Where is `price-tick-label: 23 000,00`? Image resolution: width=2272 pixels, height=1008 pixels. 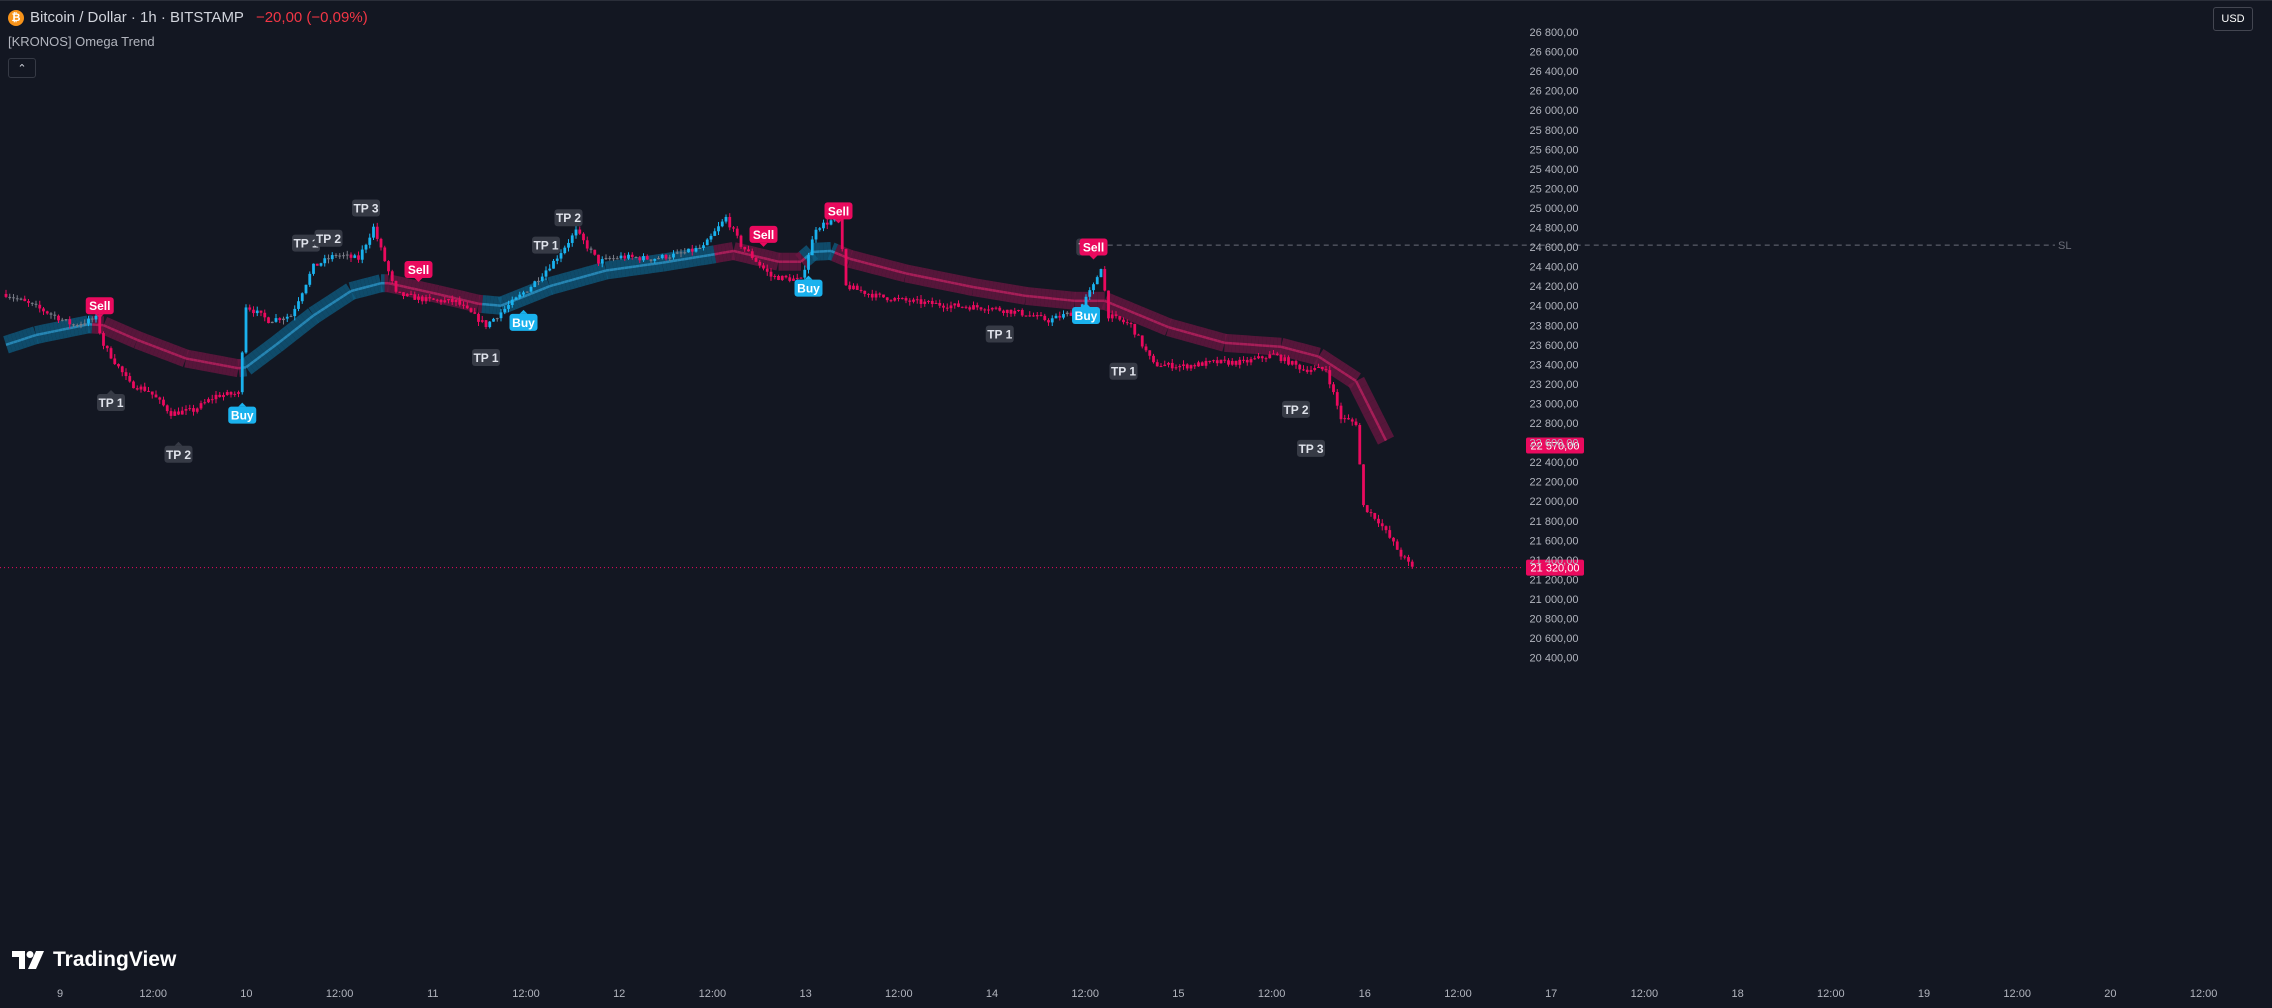 price-tick-label: 23 000,00 is located at coordinates (1554, 404).